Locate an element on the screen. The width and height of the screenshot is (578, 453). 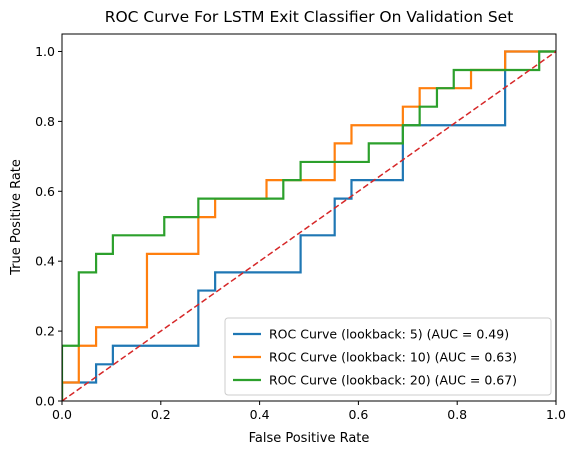
y-tick-label: 0.2 is located at coordinates (45, 331).